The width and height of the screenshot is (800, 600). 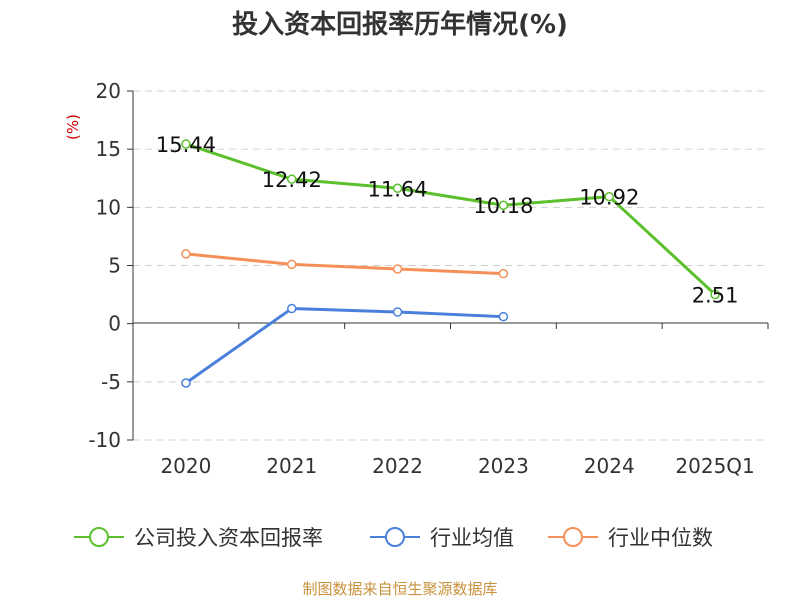 What do you see at coordinates (114, 324) in the screenshot?
I see `y-tick-label: 0` at bounding box center [114, 324].